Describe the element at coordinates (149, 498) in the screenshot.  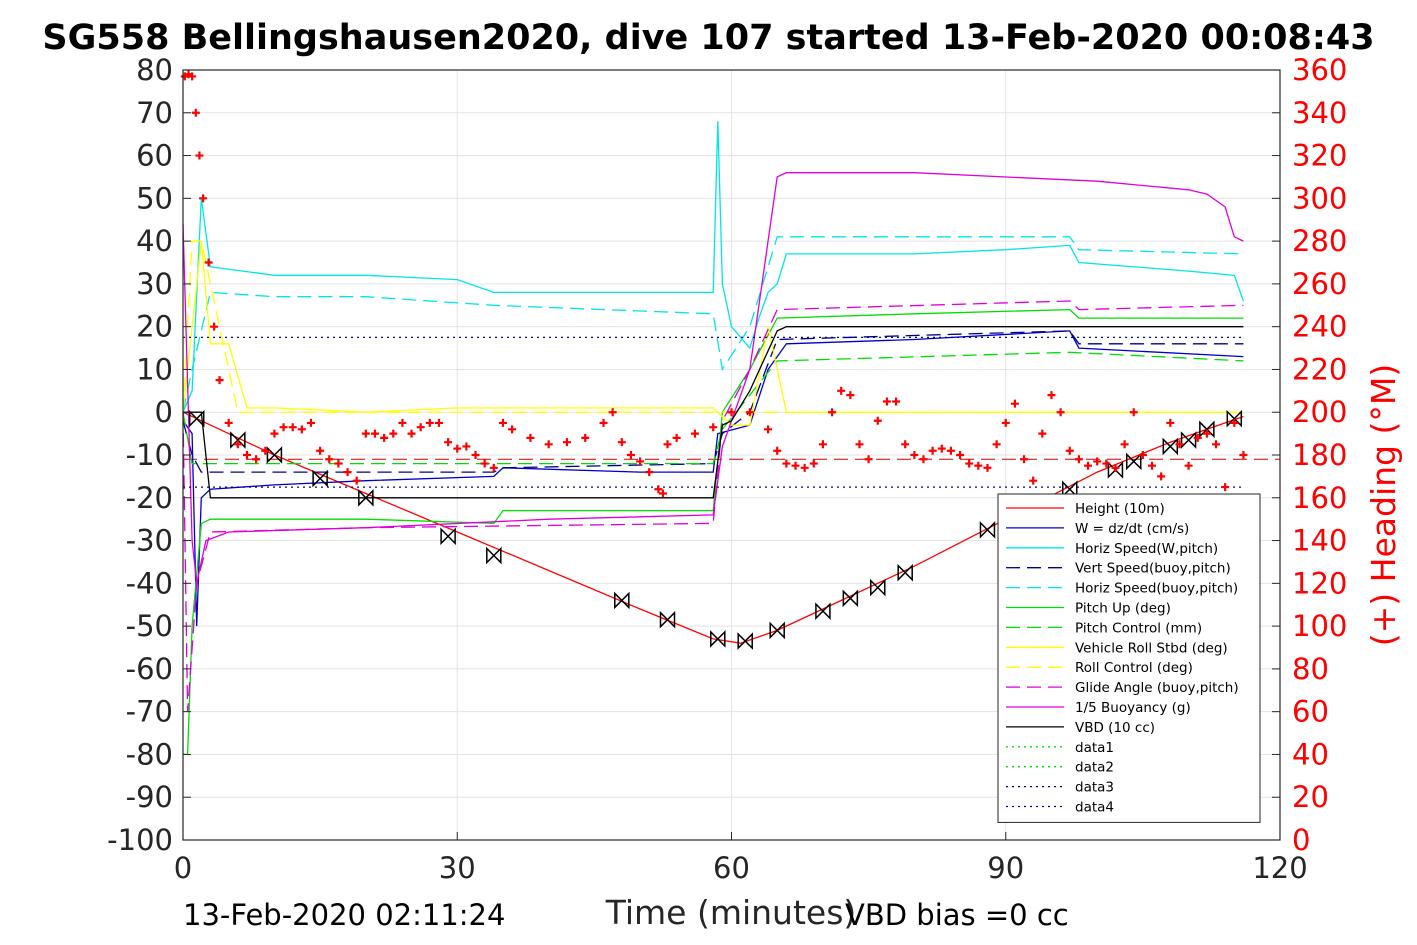
I see `y-tick-label: -20` at that location.